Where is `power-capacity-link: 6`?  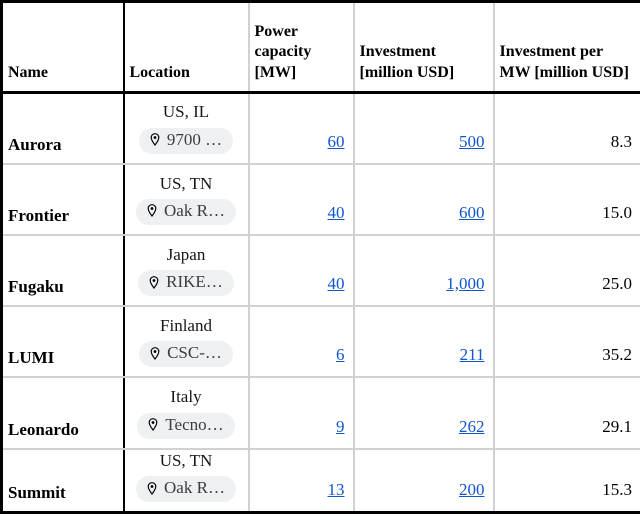
power-capacity-link: 6 is located at coordinates (340, 355).